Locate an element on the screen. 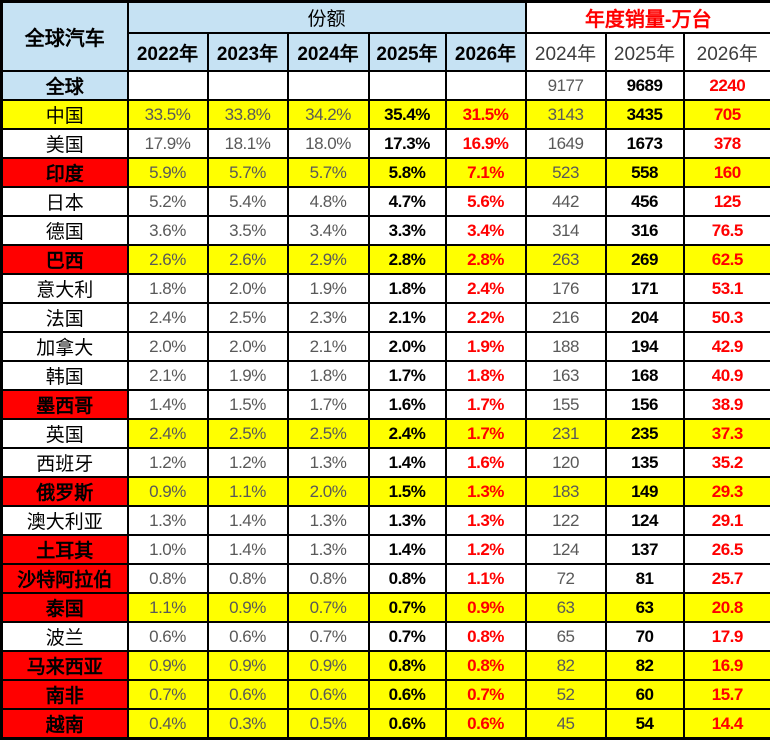 The width and height of the screenshot is (770, 740). sales-cell: 29.3 is located at coordinates (727, 491).